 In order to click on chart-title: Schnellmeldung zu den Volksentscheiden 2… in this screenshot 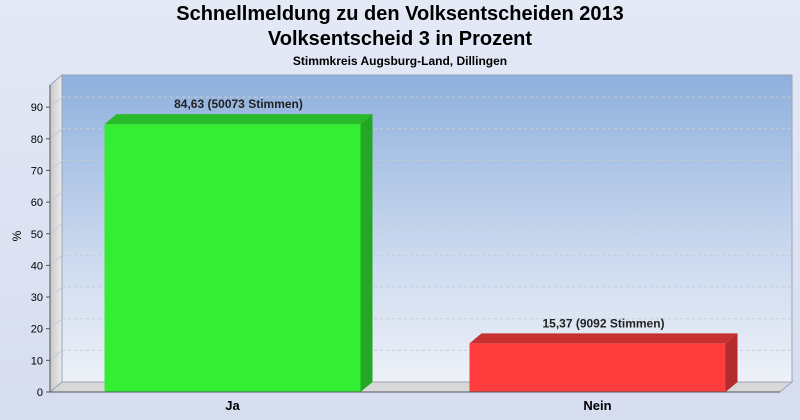, I will do `click(400, 14)`.